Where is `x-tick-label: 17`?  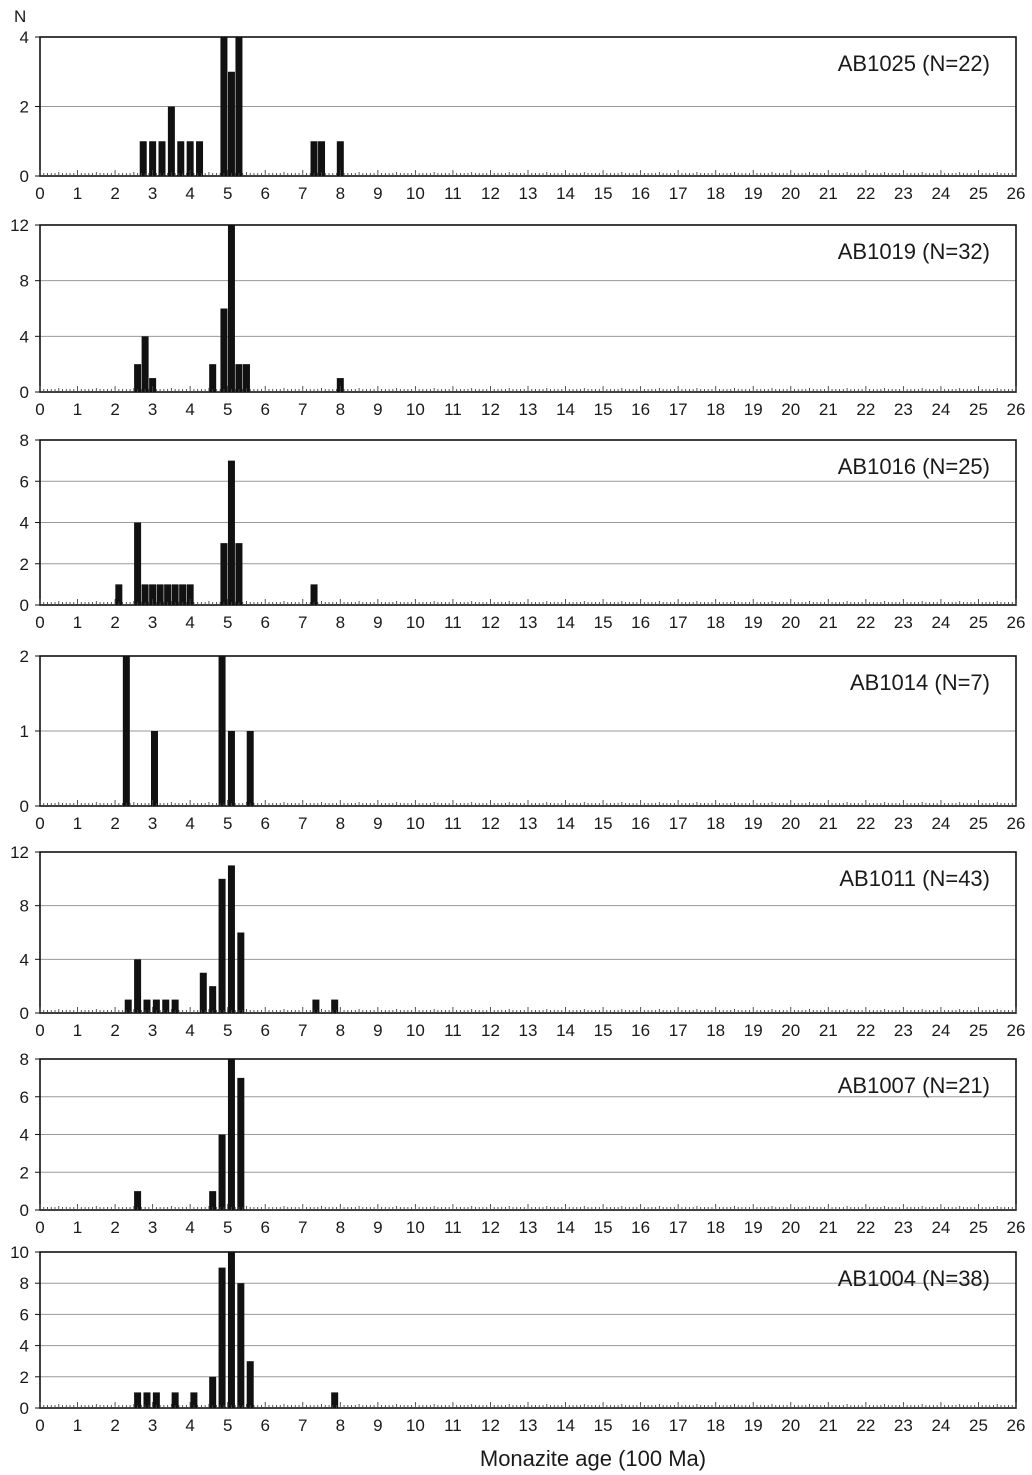
x-tick-label: 17 is located at coordinates (678, 622).